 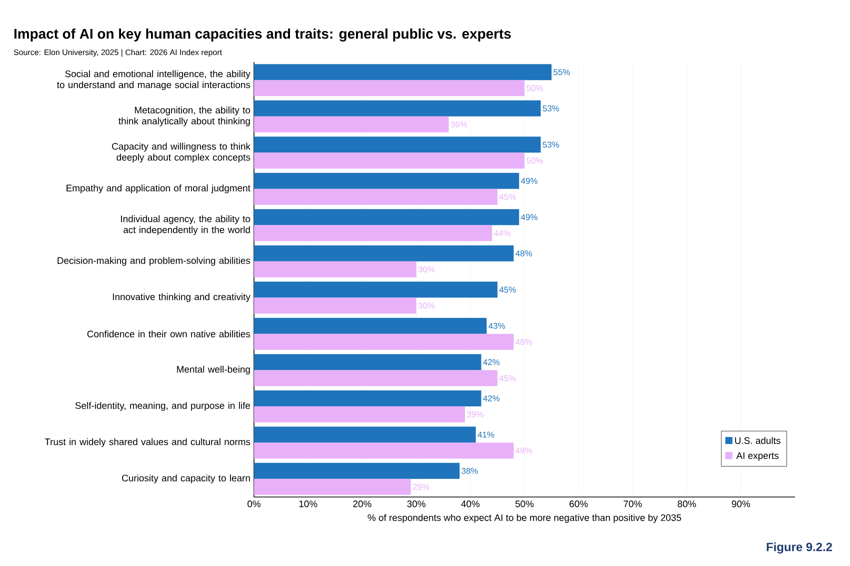 What do you see at coordinates (486, 435) in the screenshot?
I see `data-label: 41%` at bounding box center [486, 435].